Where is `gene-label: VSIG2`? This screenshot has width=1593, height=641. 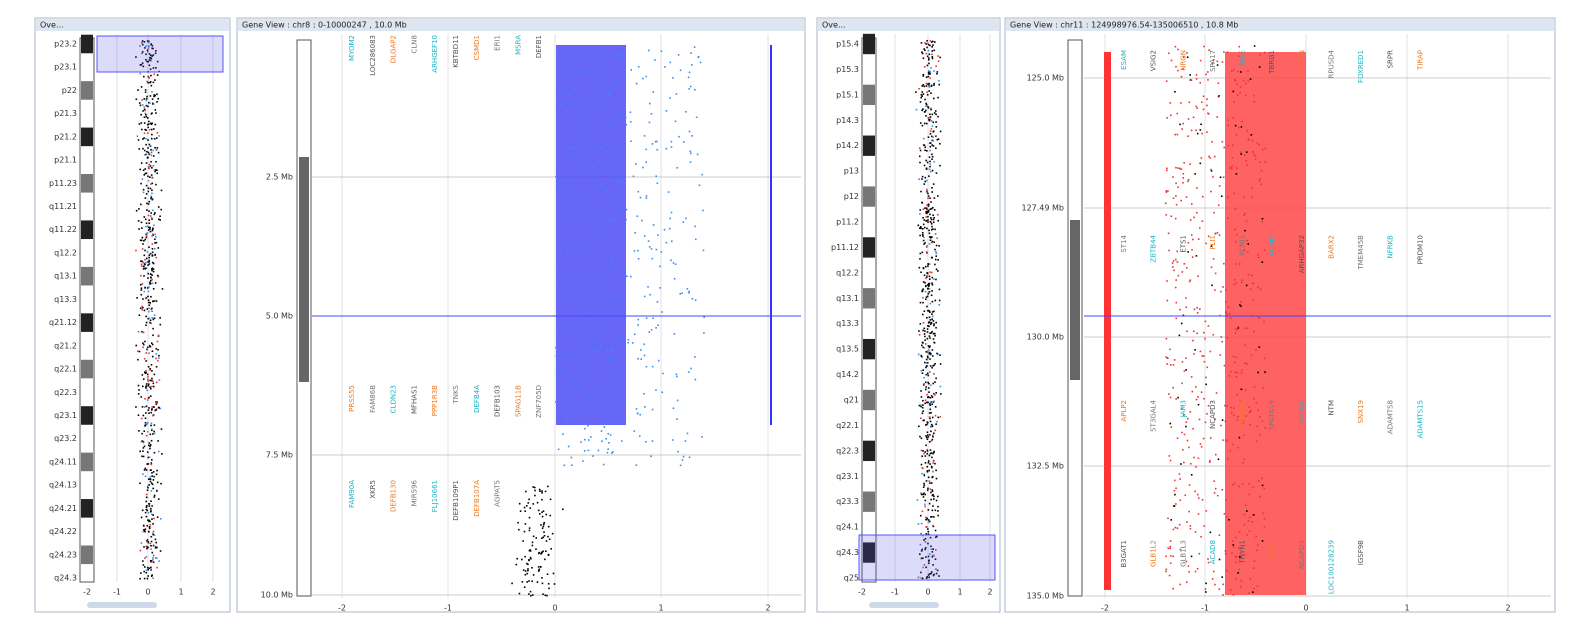 gene-label: VSIG2 is located at coordinates (1154, 60).